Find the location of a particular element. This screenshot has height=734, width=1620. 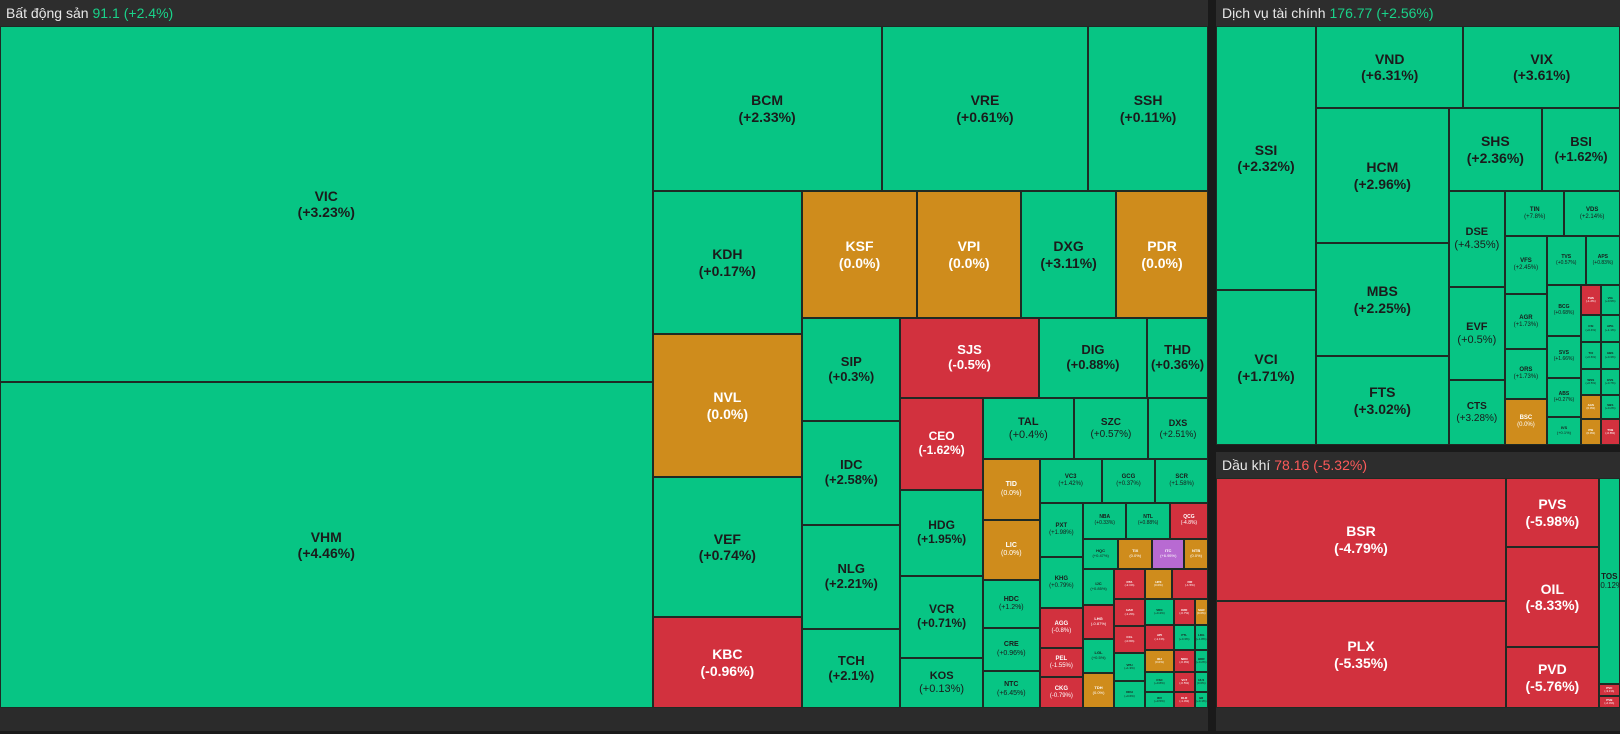

stock-tile-fts: FTS (+3.02%) is located at coordinates (1382, 400).